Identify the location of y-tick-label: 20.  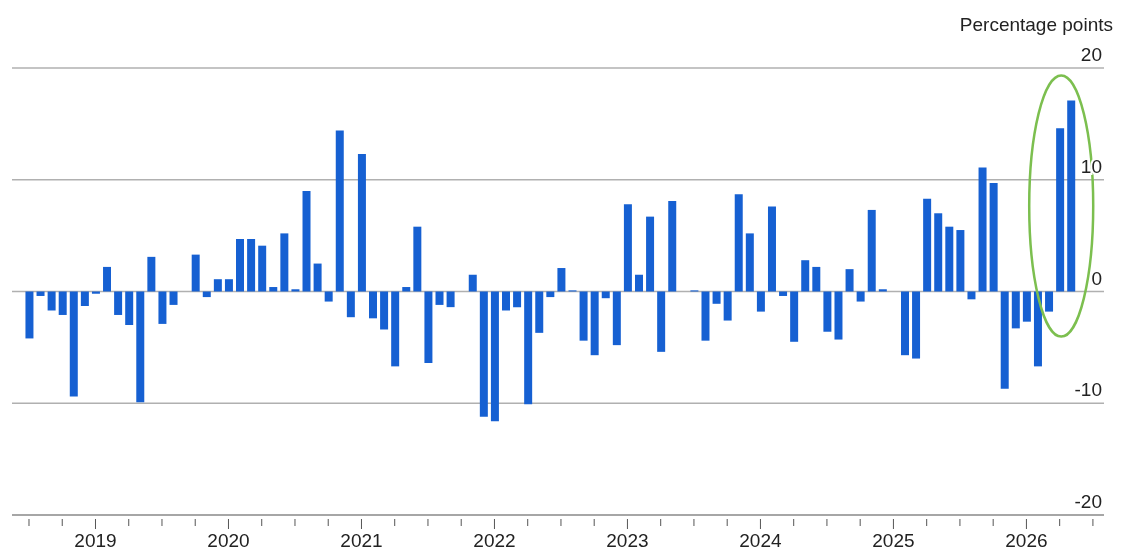
(1091, 54).